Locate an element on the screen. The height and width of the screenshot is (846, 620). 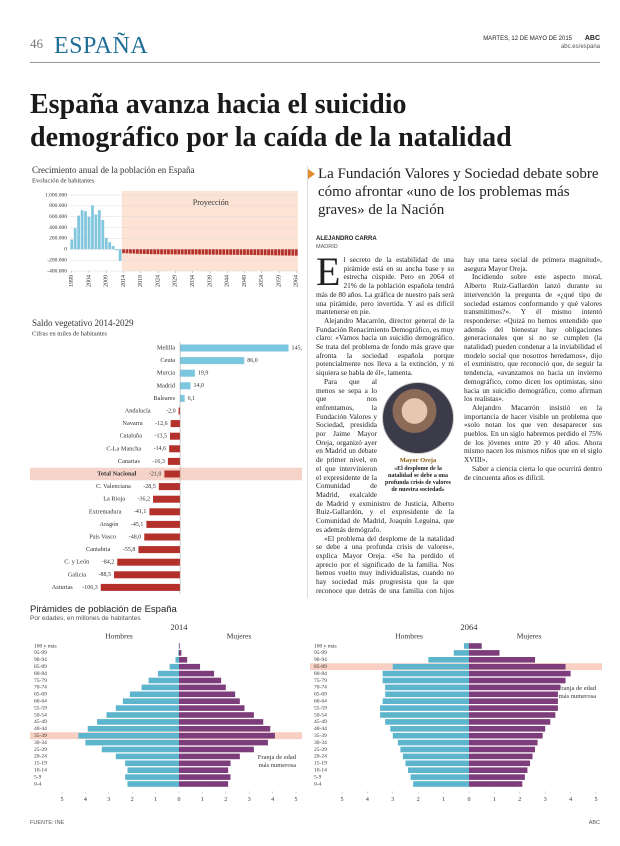
chart-subtitle: Evolución de habitantes is located at coordinates (63, 180).